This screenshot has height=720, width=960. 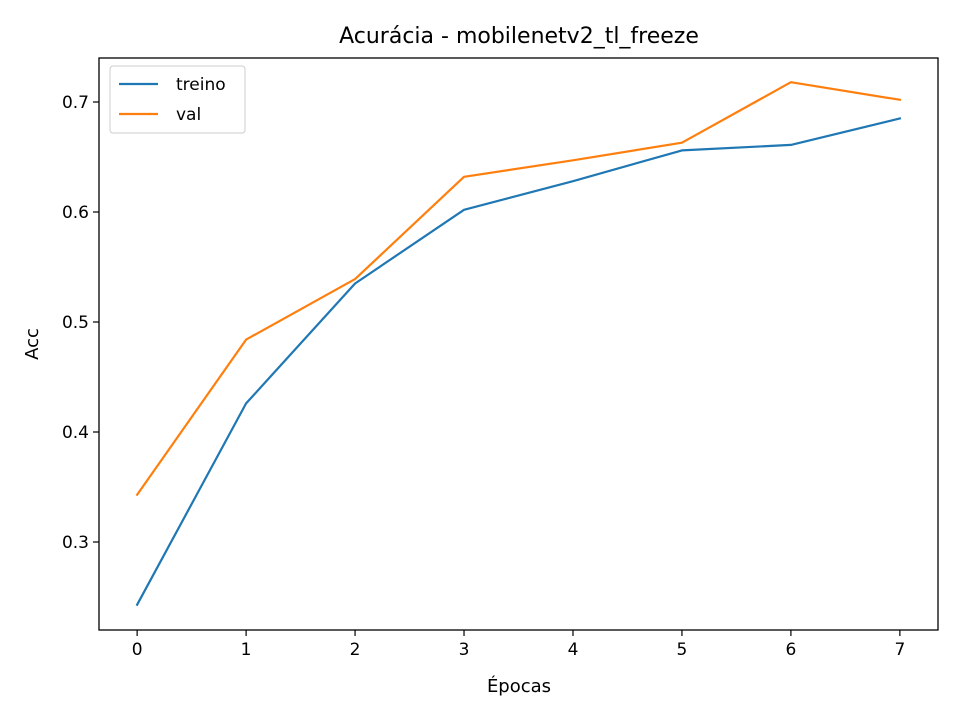 What do you see at coordinates (899, 650) in the screenshot?
I see `x-tick-label: 7` at bounding box center [899, 650].